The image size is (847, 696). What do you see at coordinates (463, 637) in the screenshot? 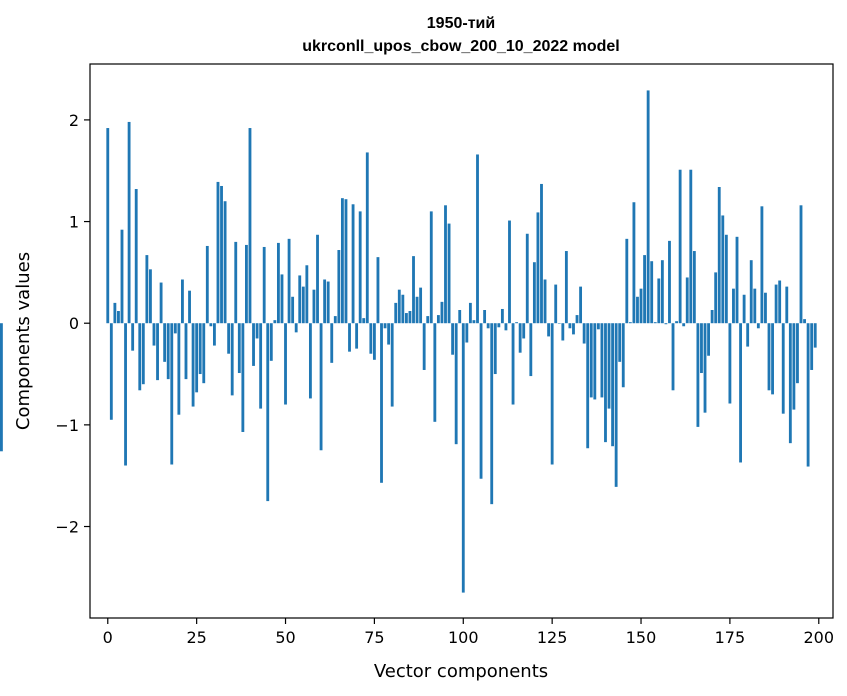
I see `x-tick-label: 100` at bounding box center [463, 637].